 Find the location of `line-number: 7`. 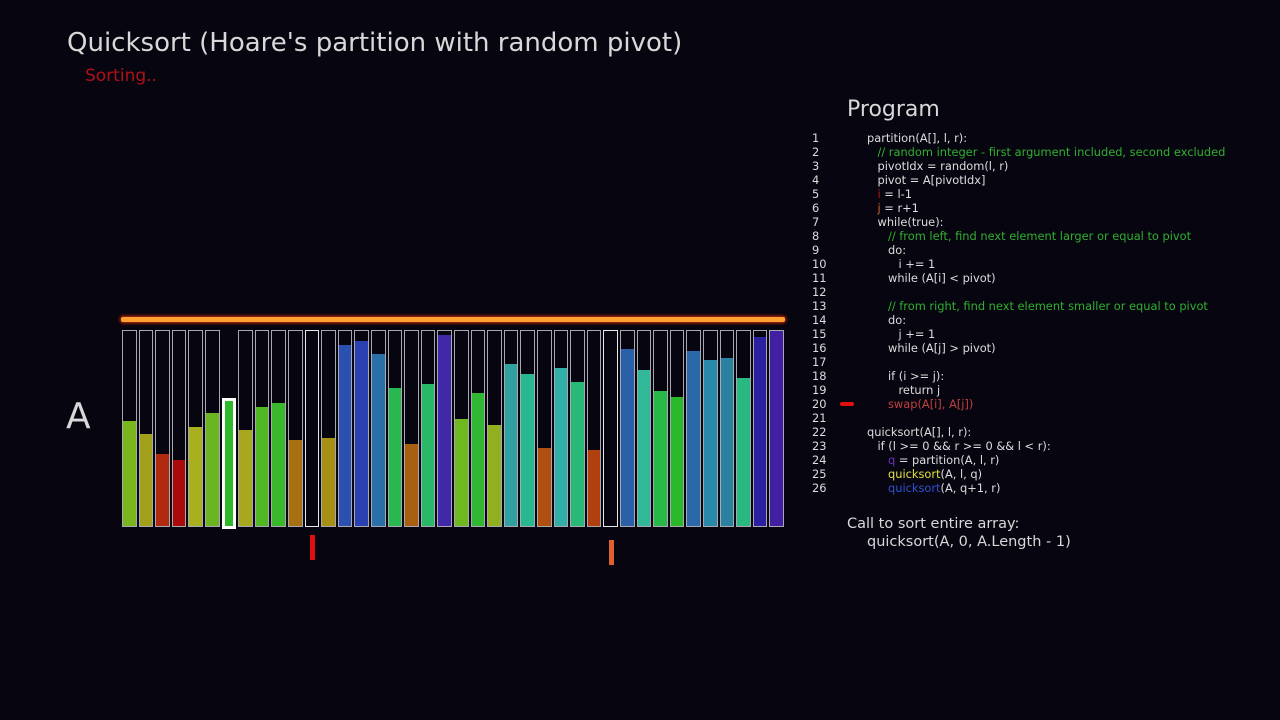

line-number: 7 is located at coordinates (816, 222).